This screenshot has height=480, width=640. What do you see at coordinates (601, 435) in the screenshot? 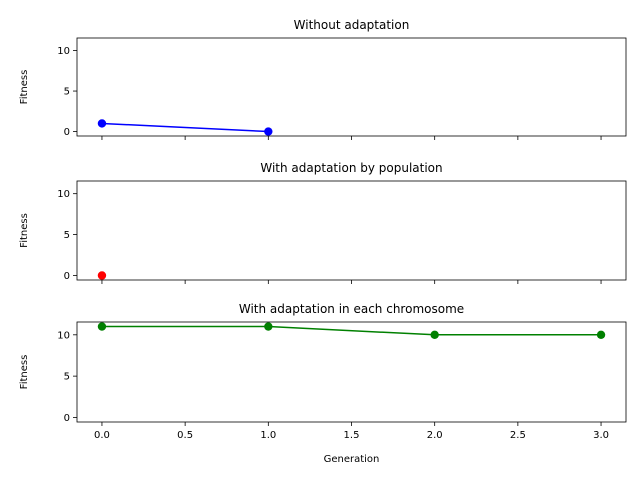
I see `x-tick-label: 3.0` at bounding box center [601, 435].